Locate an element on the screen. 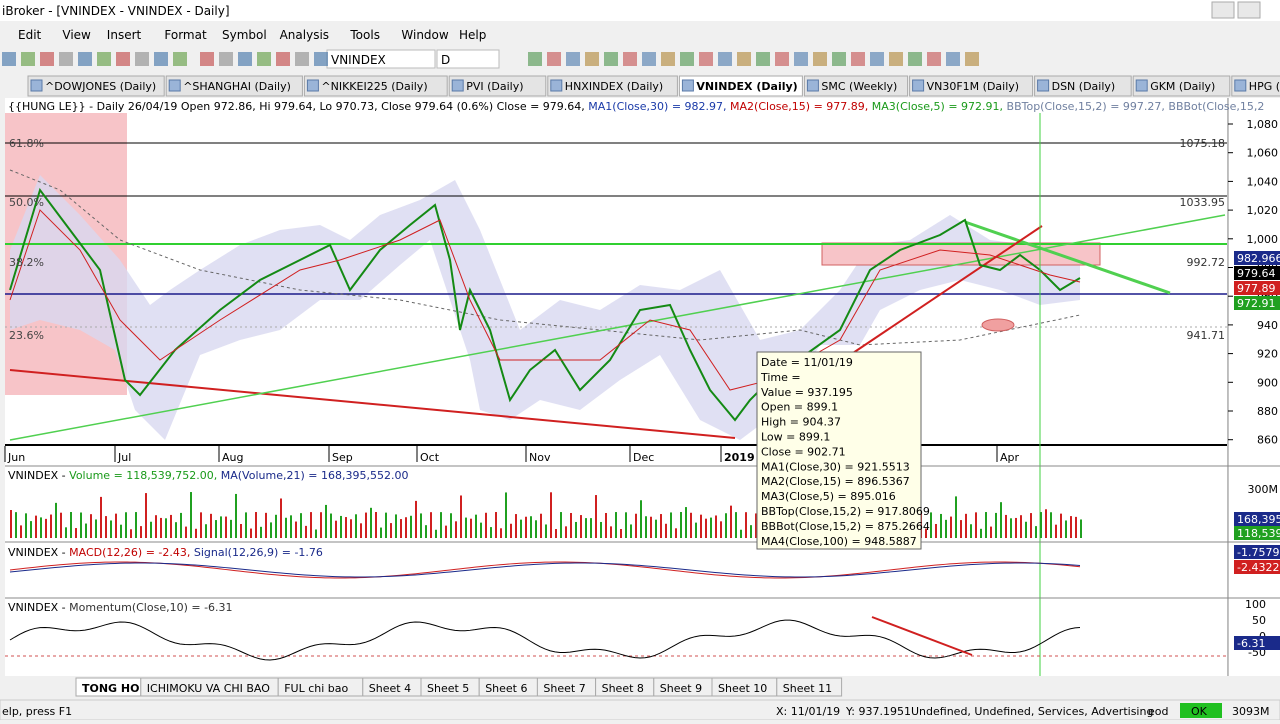 The height and width of the screenshot is (724, 1280). menu-item: View is located at coordinates (76, 35).